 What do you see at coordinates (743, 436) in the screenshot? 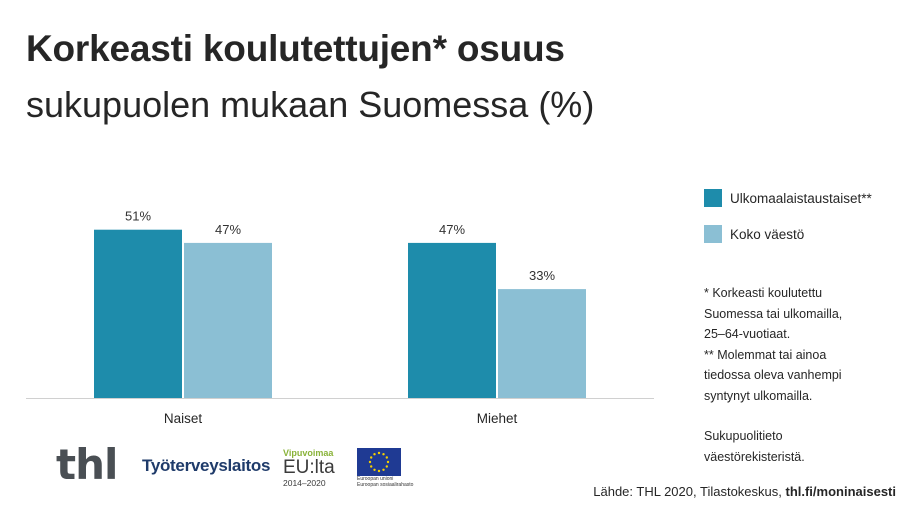
I see `footnote-line: Sukupuolitieto` at bounding box center [743, 436].